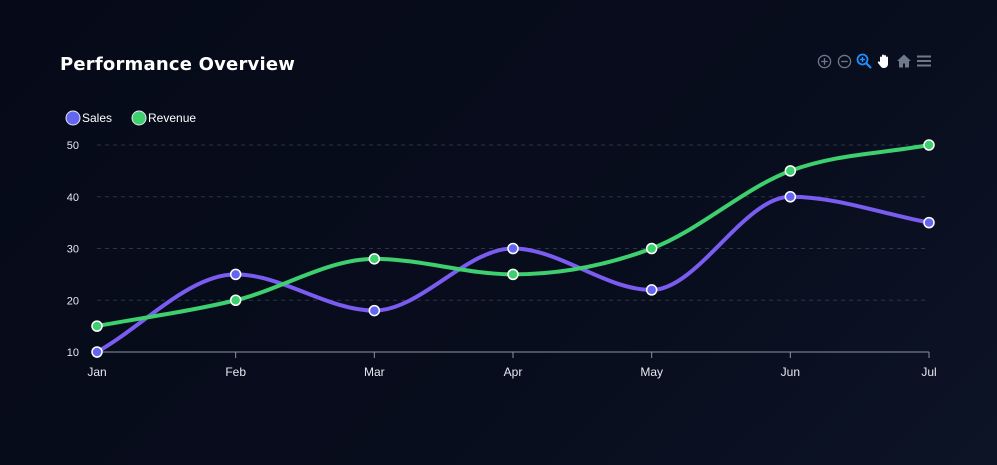 This screenshot has height=465, width=997. Describe the element at coordinates (513, 372) in the screenshot. I see `x-tick-label: Apr` at that location.